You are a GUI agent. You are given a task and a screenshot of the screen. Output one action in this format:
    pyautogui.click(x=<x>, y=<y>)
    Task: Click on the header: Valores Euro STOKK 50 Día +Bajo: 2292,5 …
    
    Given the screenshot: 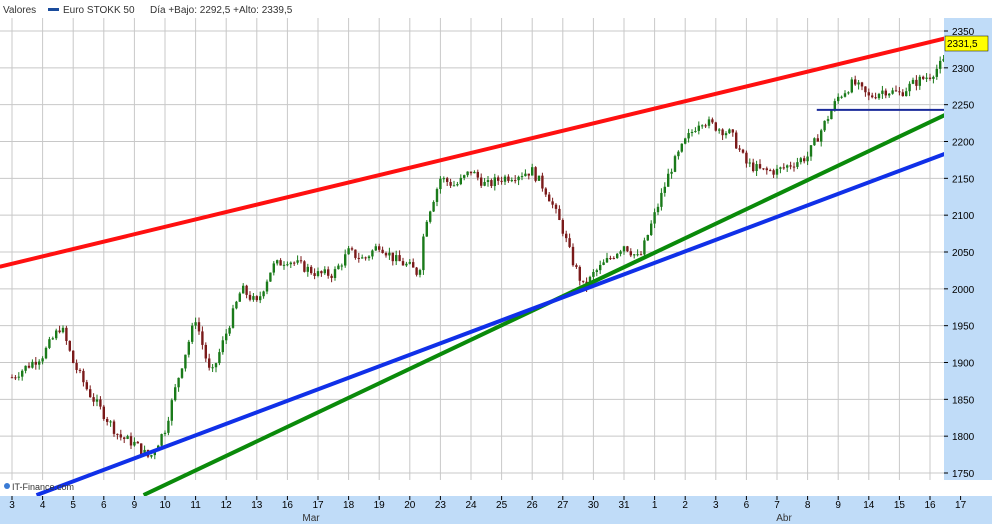 What is the action you would take?
    pyautogui.click(x=148, y=10)
    